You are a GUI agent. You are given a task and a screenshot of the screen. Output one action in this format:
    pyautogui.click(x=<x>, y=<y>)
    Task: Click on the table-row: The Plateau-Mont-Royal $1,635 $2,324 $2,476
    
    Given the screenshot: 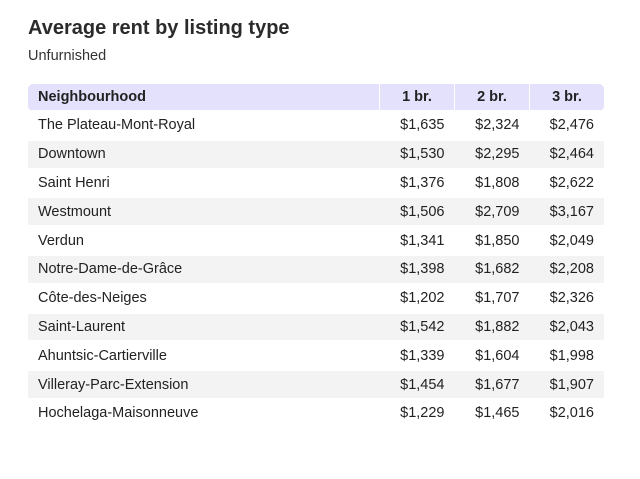 What is the action you would take?
    pyautogui.click(x=316, y=125)
    